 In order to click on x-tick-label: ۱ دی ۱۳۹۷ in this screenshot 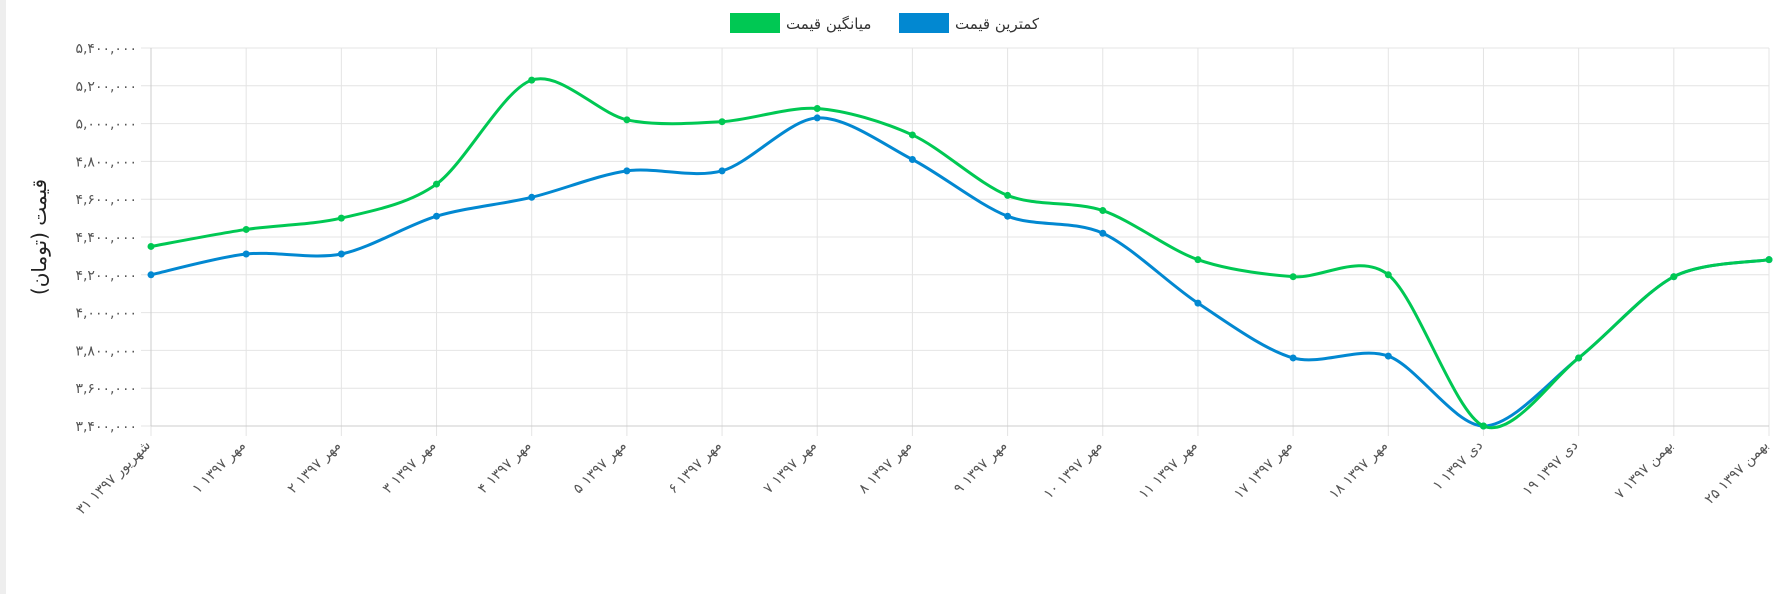, I will do `click(1458, 466)`.